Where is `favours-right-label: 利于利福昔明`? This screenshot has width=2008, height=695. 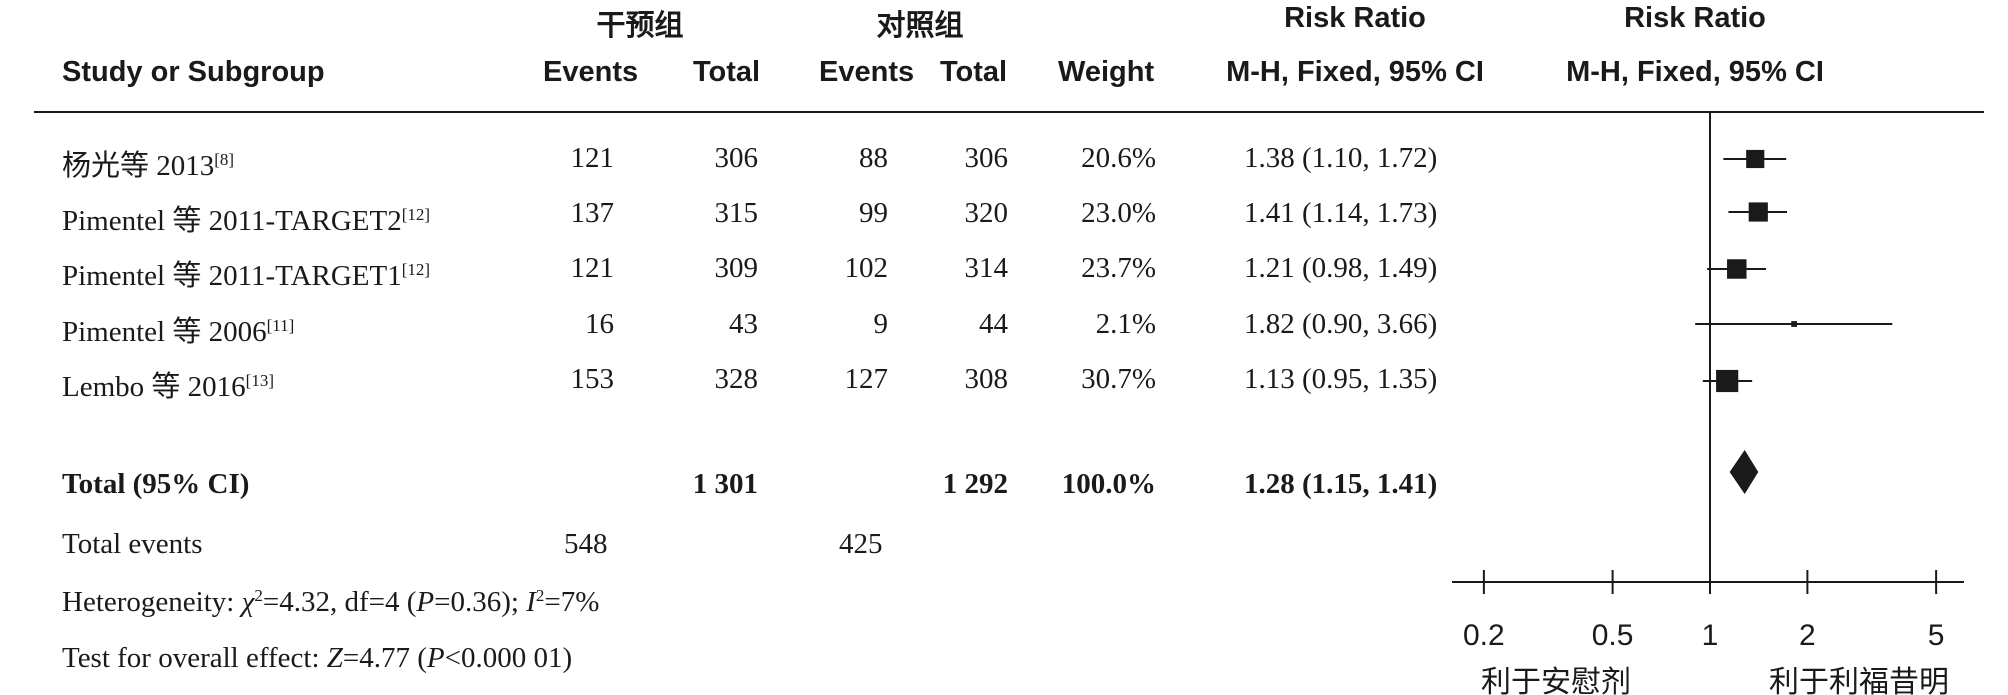
favours-right-label: 利于利福昔明 is located at coordinates (1859, 680).